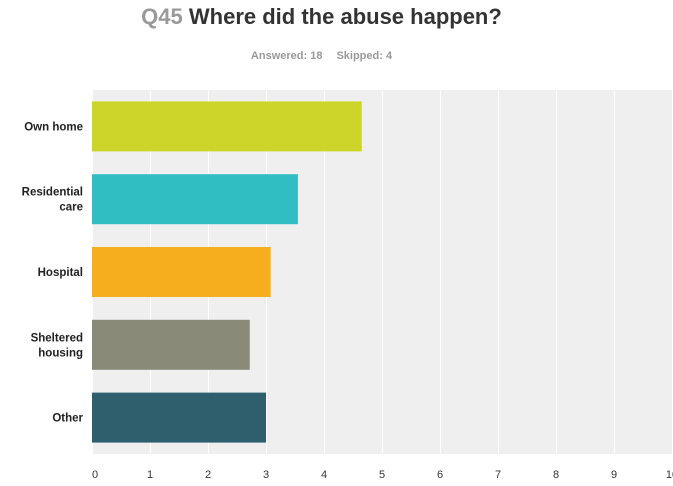 The height and width of the screenshot is (486, 673). What do you see at coordinates (52, 200) in the screenshot?
I see `category-label-residential-care: Residential care` at bounding box center [52, 200].